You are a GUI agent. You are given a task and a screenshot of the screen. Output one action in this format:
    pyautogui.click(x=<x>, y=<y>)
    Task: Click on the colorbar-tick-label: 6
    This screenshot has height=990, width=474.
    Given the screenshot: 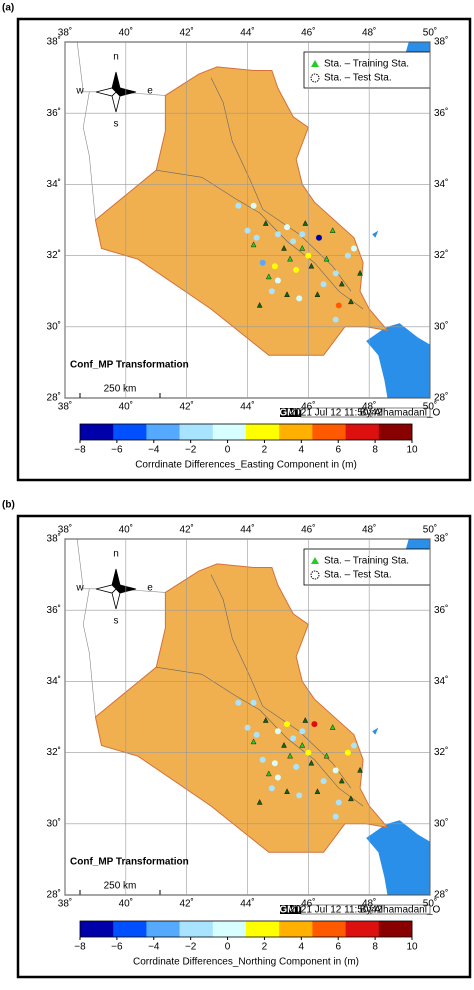 What is the action you would take?
    pyautogui.click(x=338, y=450)
    